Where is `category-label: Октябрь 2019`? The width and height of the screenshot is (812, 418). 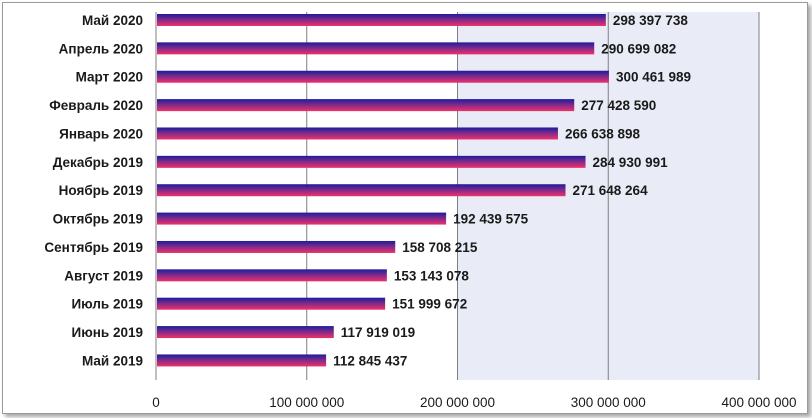
category-label: Октябрь 2019 is located at coordinates (98, 219).